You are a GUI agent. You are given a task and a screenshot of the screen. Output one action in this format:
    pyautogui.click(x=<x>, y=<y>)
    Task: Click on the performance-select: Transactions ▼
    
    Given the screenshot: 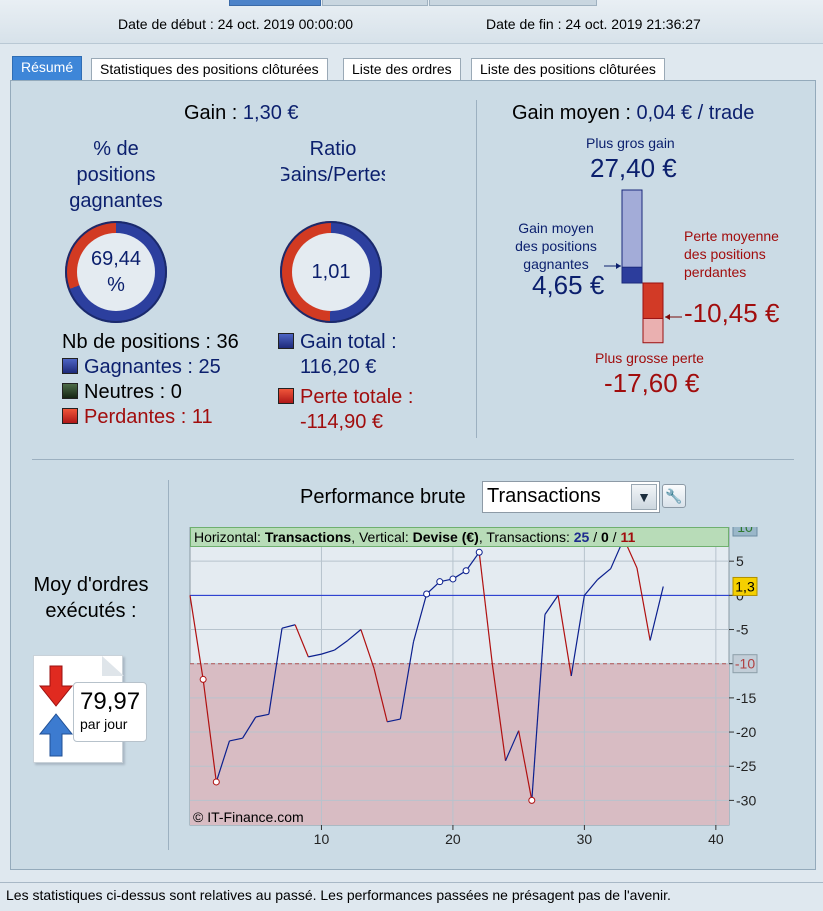 What is the action you would take?
    pyautogui.click(x=571, y=497)
    